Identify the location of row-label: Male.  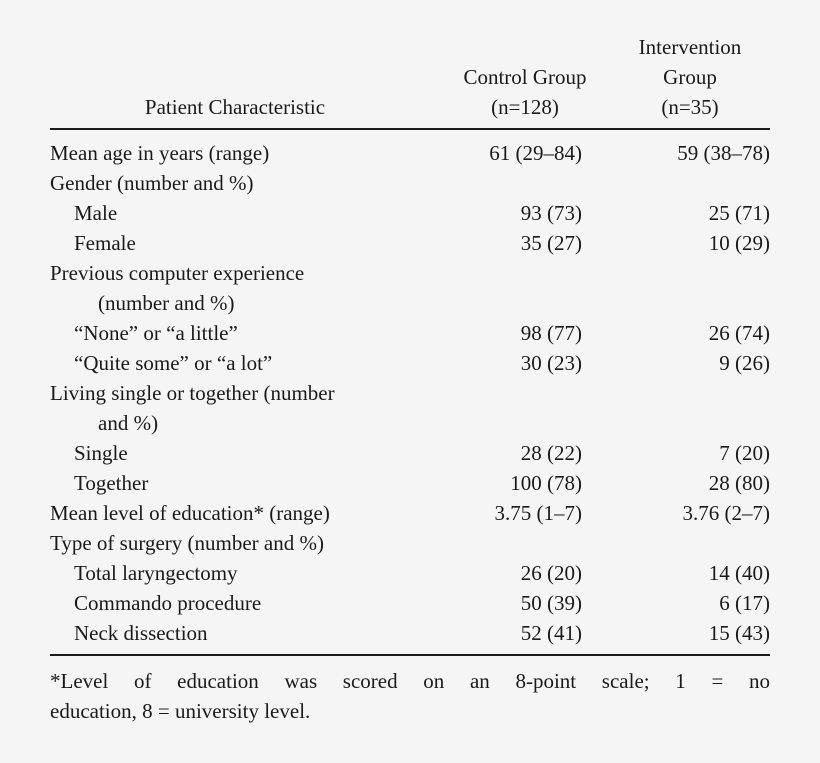
(96, 213).